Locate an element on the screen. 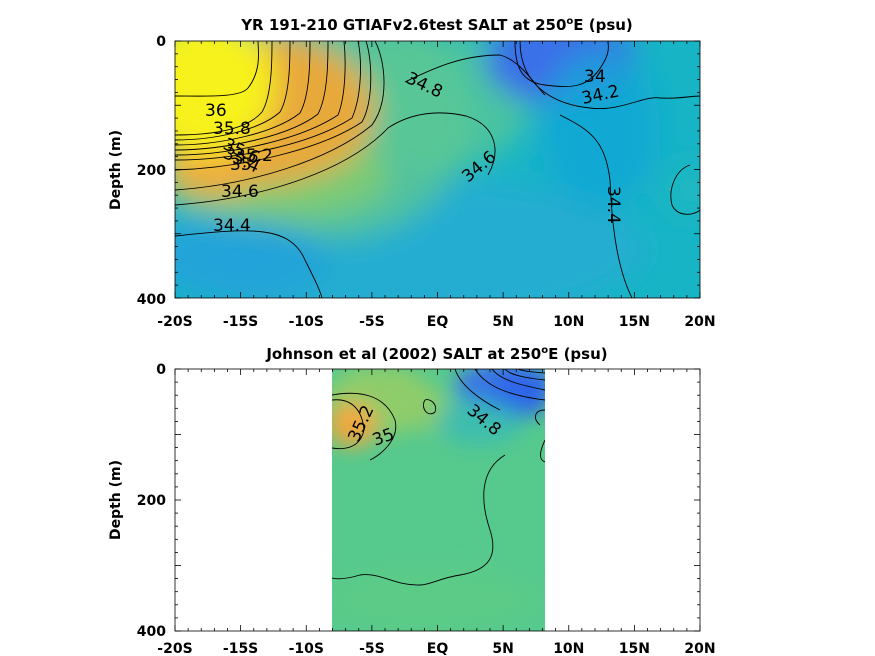 This screenshot has height=656, width=875. top-x-tick-label: -20S is located at coordinates (174, 322).